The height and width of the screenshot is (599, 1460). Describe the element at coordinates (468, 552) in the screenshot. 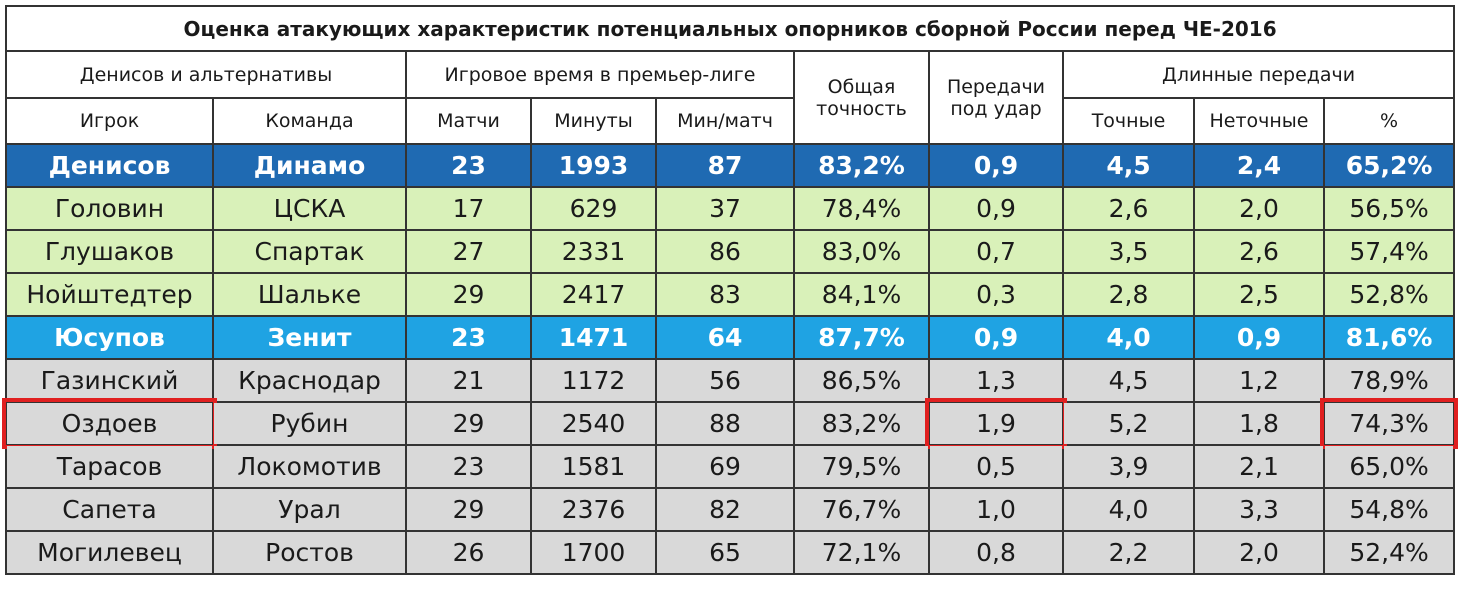

I see `table-cell: 26` at that location.